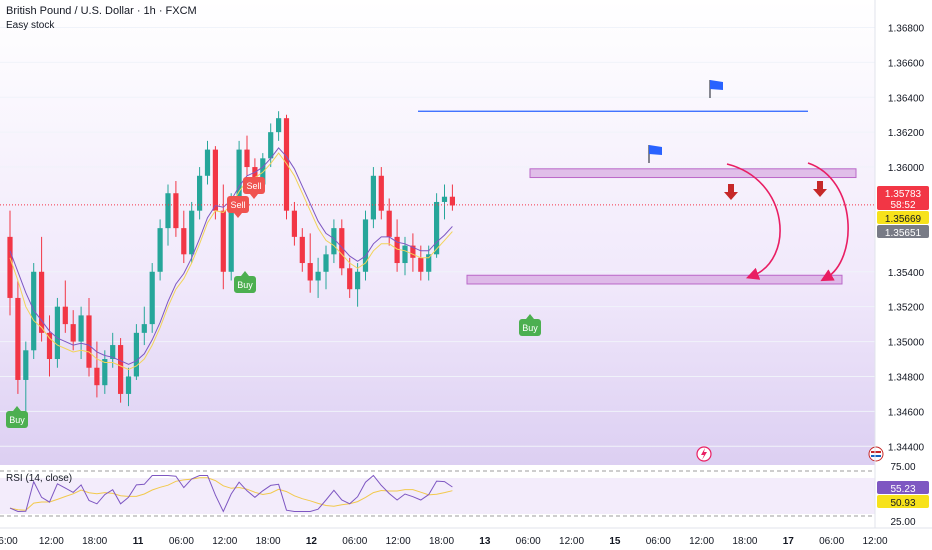 This screenshot has height=550, width=932. What do you see at coordinates (138, 541) in the screenshot?
I see `time-tick: 11` at bounding box center [138, 541].